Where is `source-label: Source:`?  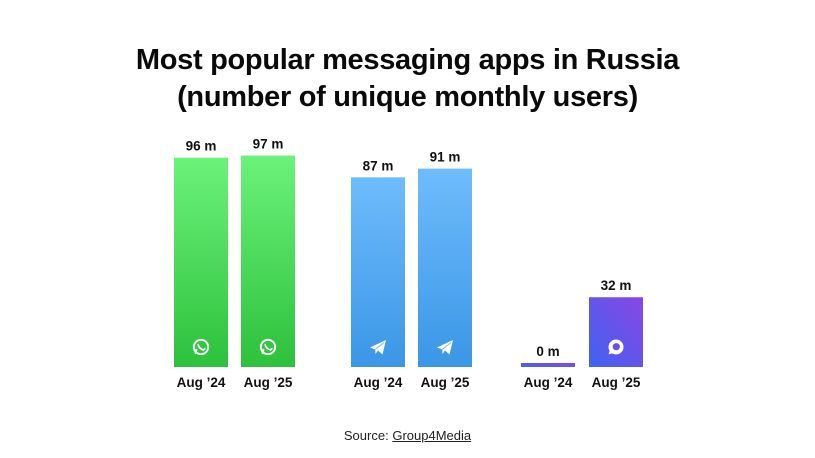
source-label: Source: is located at coordinates (366, 435).